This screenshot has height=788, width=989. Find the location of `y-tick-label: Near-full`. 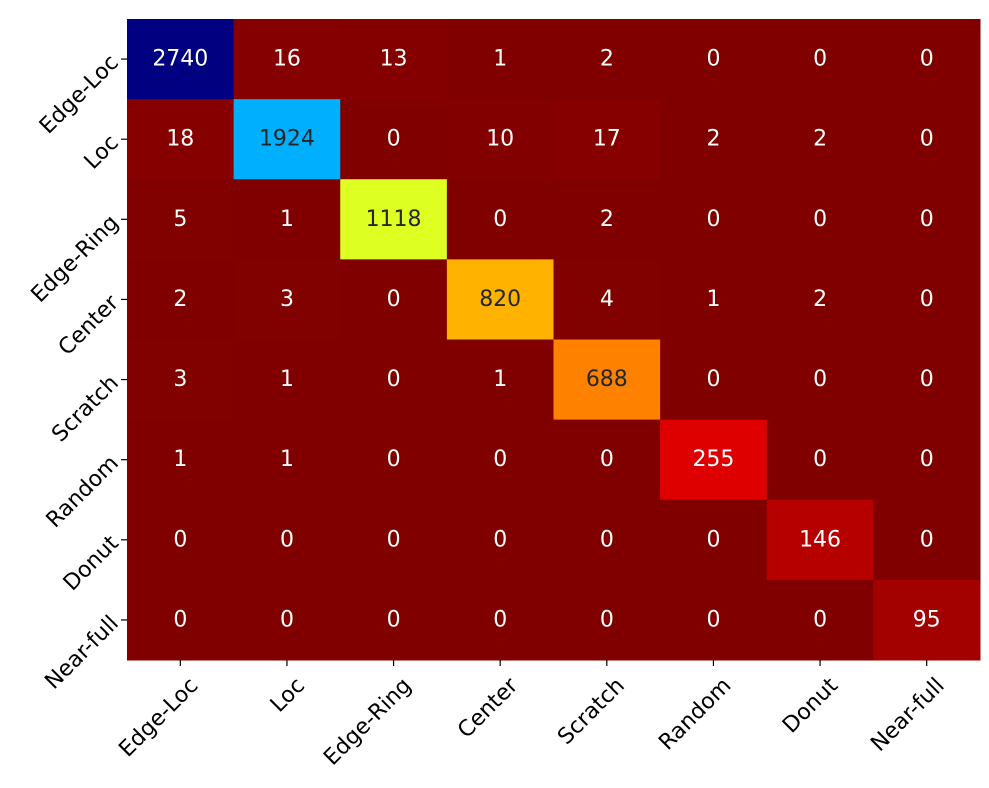

y-tick-label: Near-full is located at coordinates (81, 652).